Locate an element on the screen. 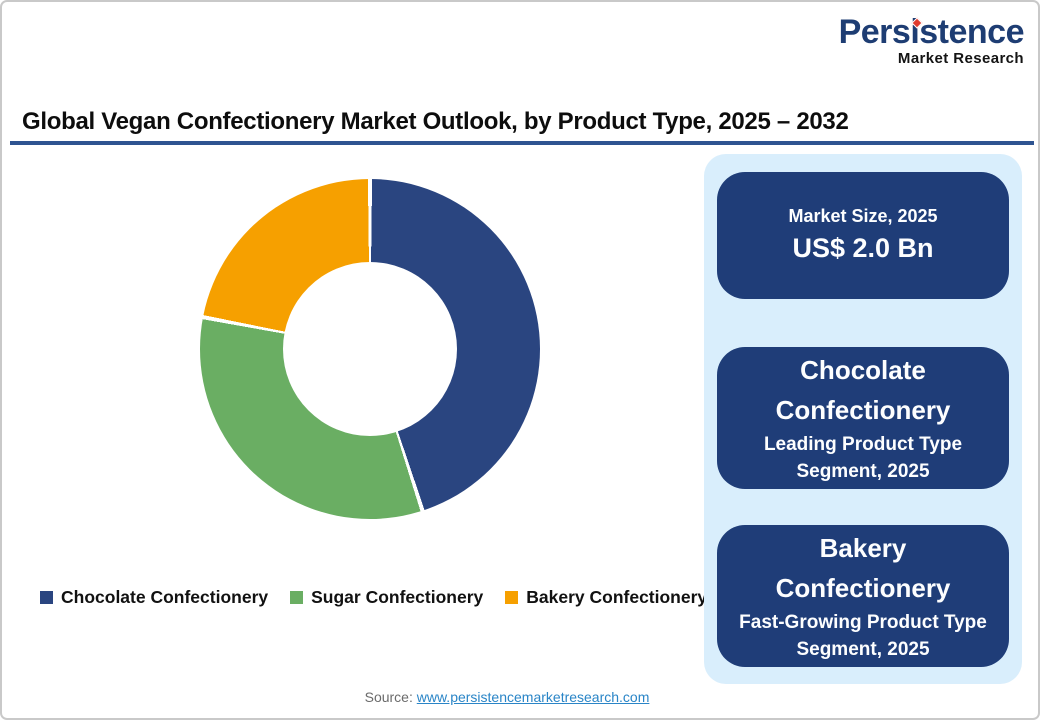 The width and height of the screenshot is (1040, 720). donut-hole is located at coordinates (370, 349).